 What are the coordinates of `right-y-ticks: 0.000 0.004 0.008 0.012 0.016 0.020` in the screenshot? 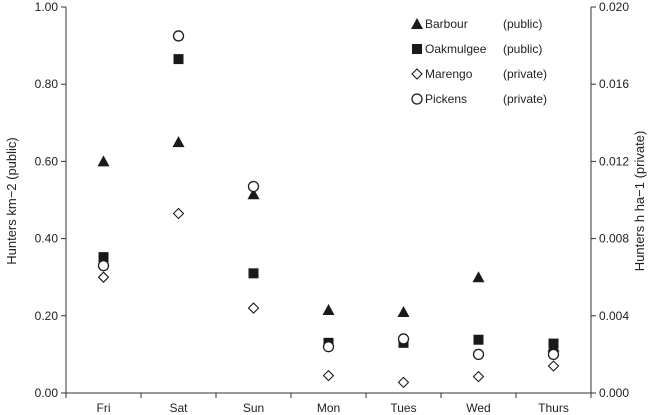 It's located at (610, 200).